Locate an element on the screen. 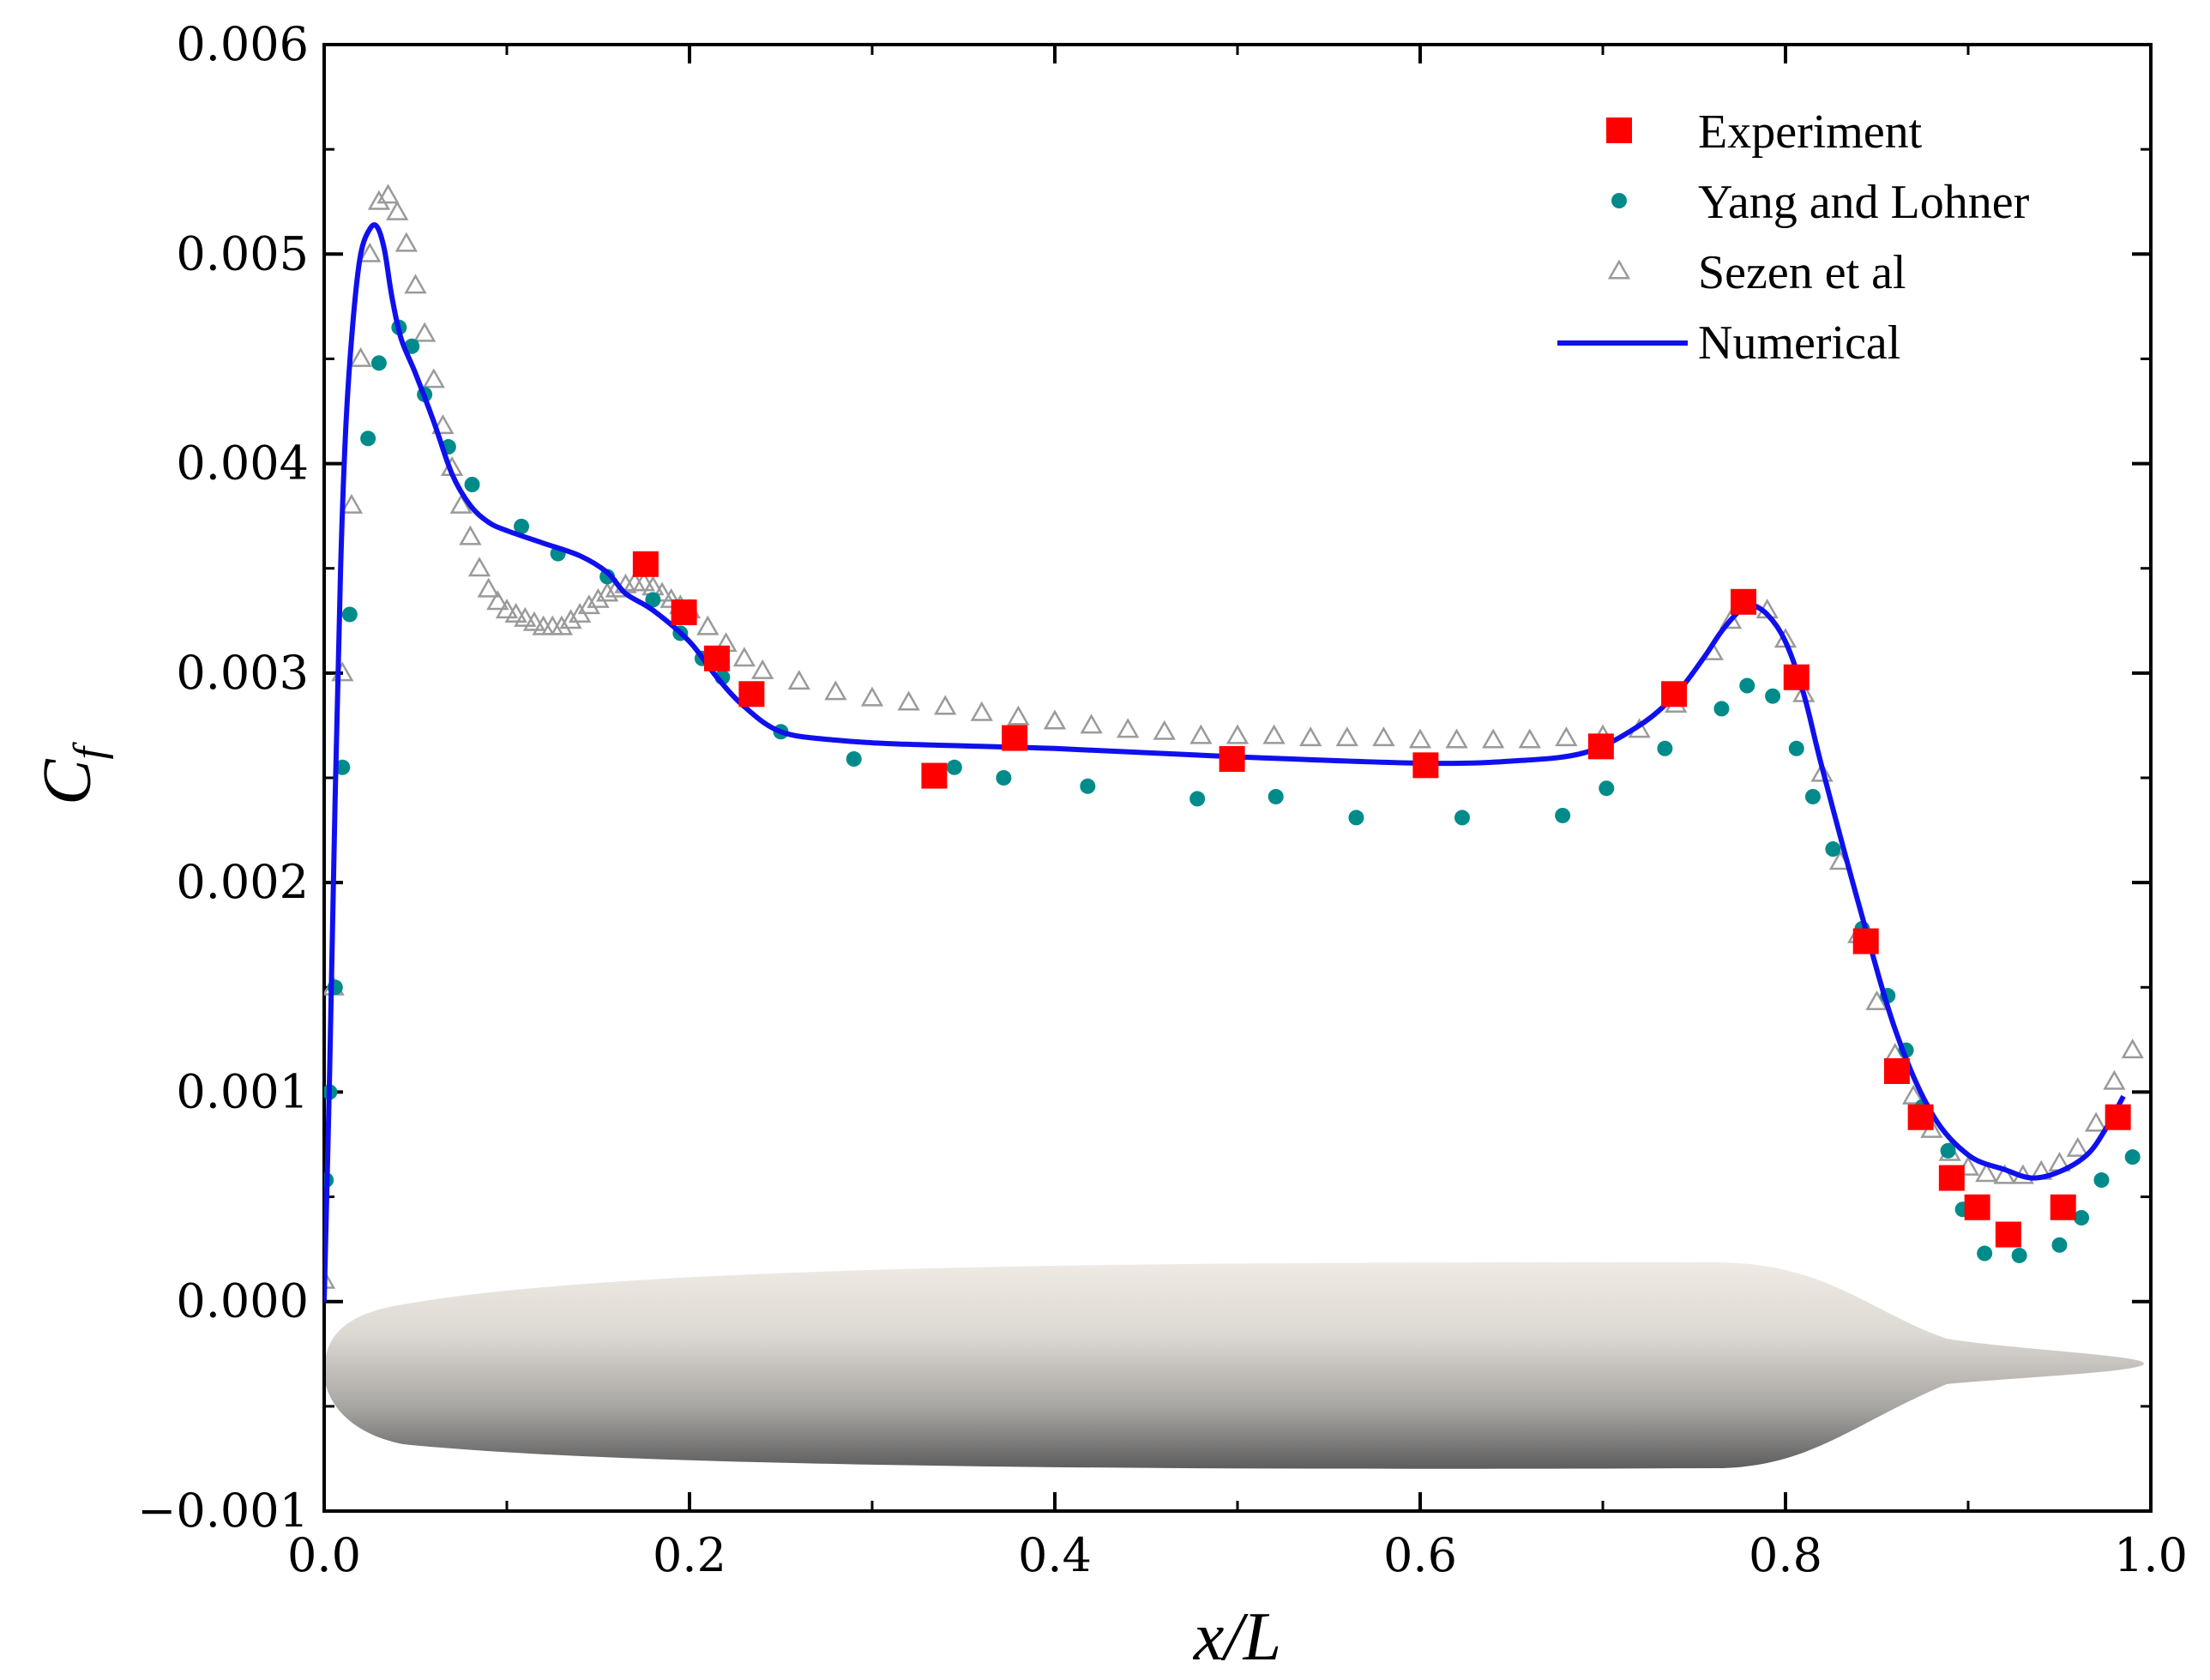 This screenshot has width=2210, height=1680. svg-text: Cf is located at coordinates (72, 773).